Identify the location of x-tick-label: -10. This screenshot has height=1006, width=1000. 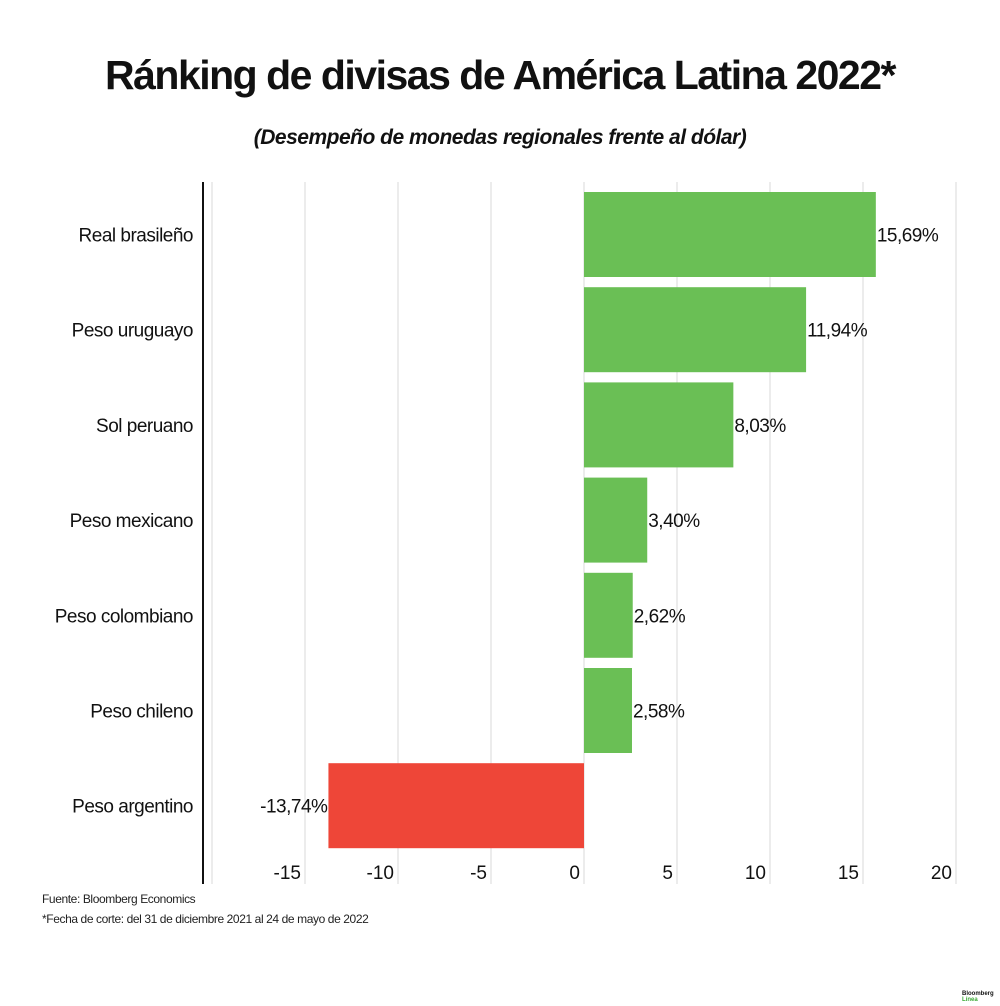
(380, 873).